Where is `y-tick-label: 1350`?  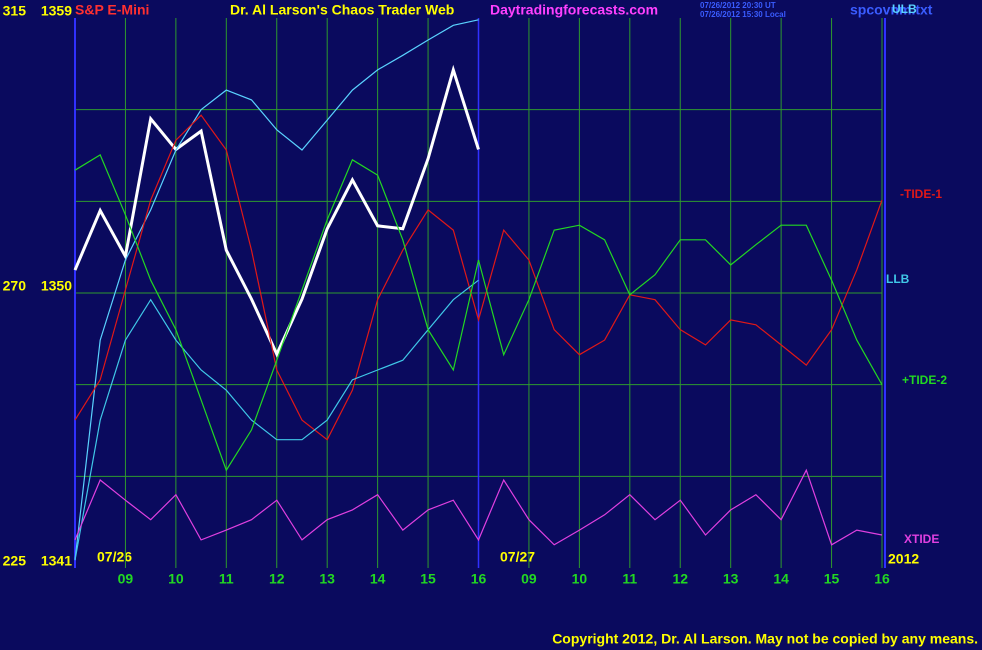 y-tick-label: 1350 is located at coordinates (56, 286).